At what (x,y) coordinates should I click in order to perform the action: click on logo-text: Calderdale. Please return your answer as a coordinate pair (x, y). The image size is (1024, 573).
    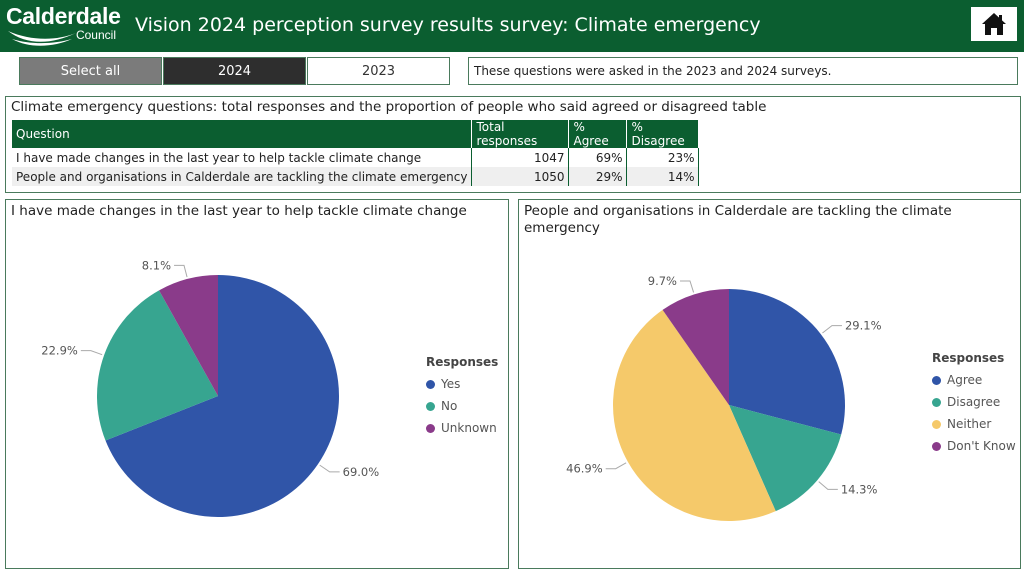
    Looking at the image, I should click on (63, 16).